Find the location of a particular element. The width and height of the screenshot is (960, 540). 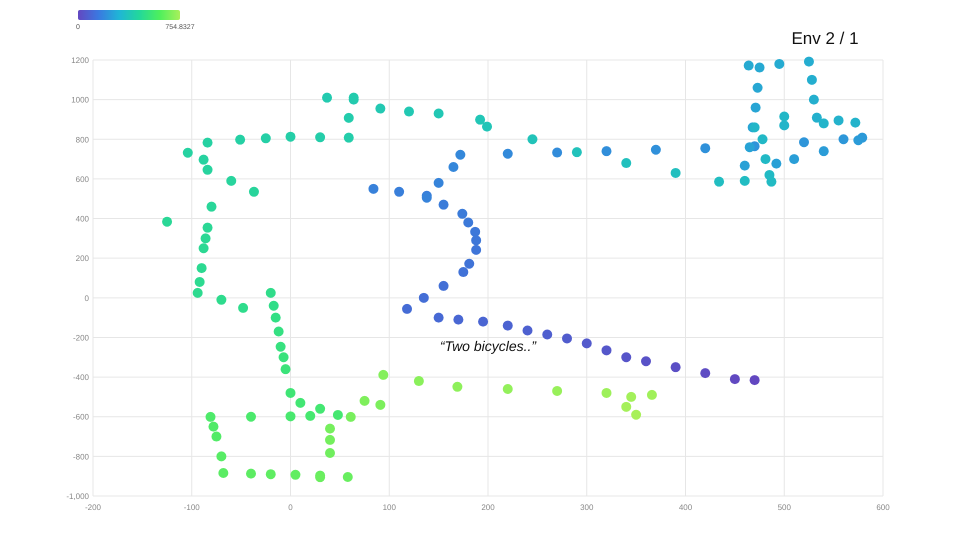

chart-title: Env 2 / 1 is located at coordinates (825, 38).